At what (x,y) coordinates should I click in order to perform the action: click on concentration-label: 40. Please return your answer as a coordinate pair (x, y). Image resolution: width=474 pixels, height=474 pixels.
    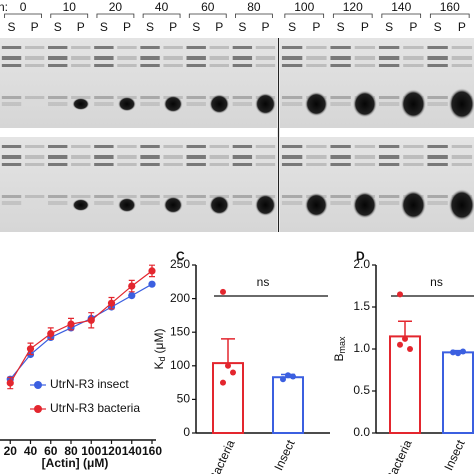
    Looking at the image, I should click on (162, 7).